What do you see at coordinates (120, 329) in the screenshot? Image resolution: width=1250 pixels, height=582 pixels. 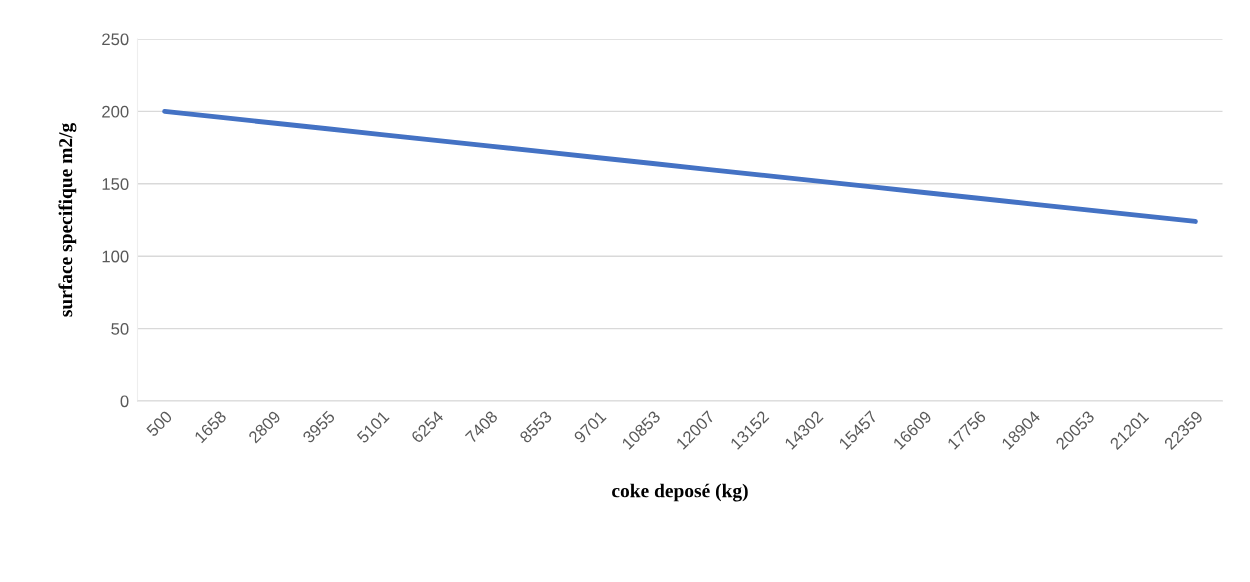 I see `y-tick-label: 50` at bounding box center [120, 329].